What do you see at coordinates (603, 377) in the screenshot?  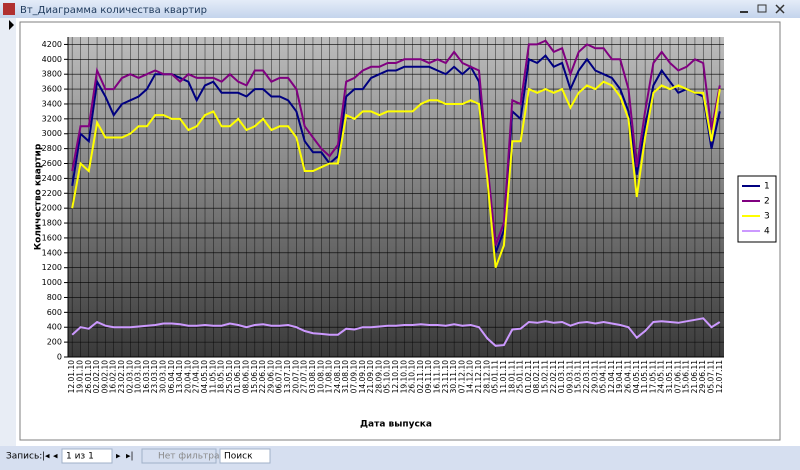 I see `x-tick-label: 05.04.11` at bounding box center [603, 377].